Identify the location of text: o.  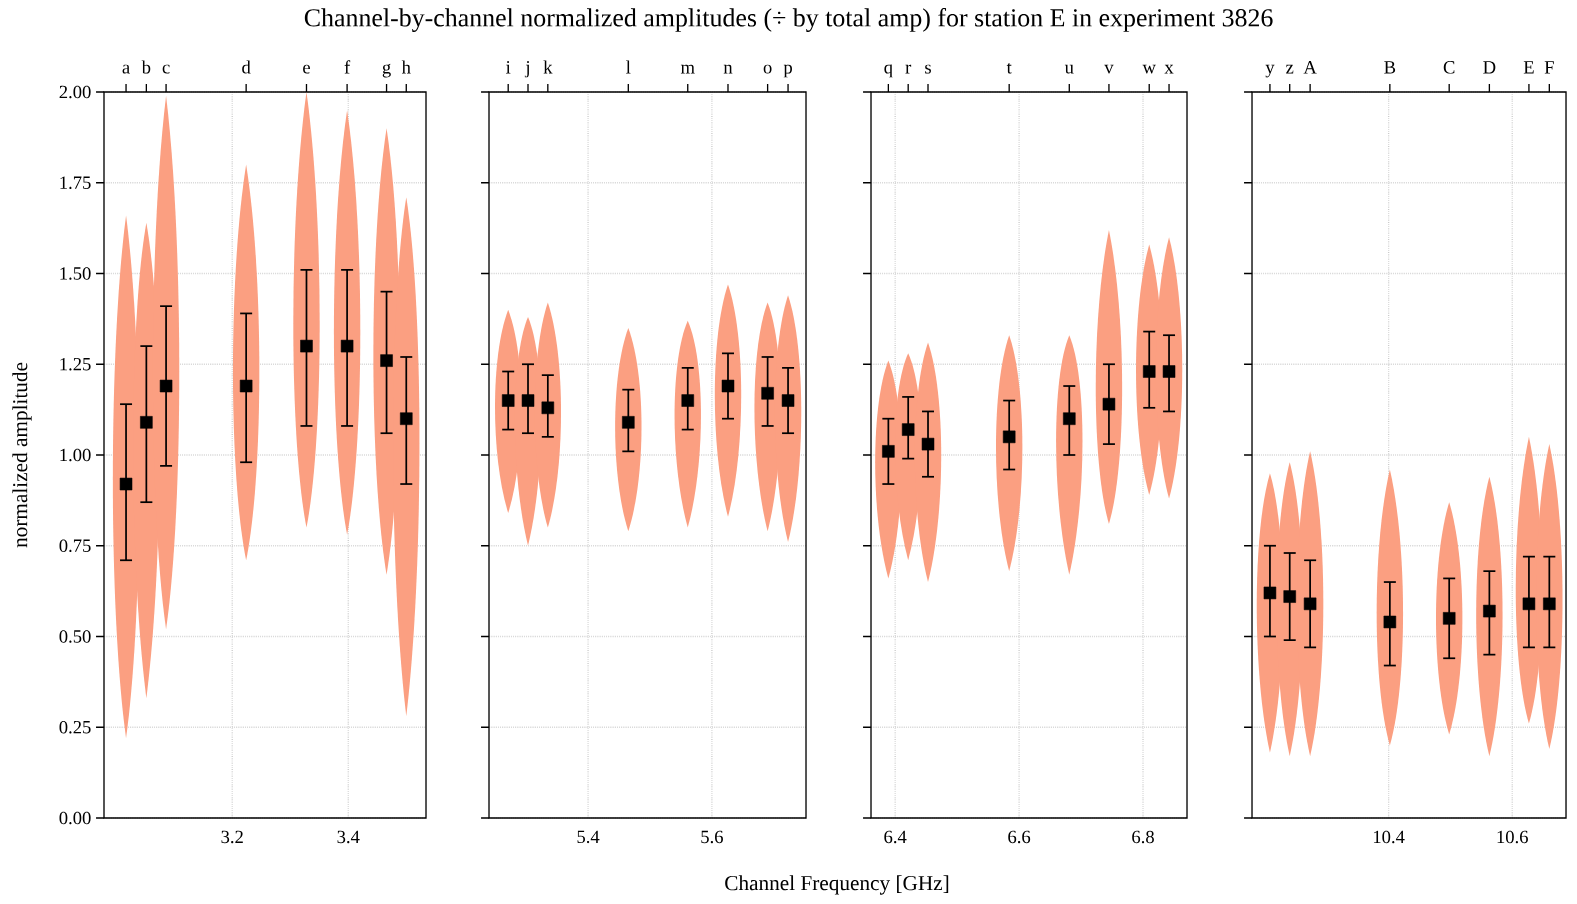
(767, 69).